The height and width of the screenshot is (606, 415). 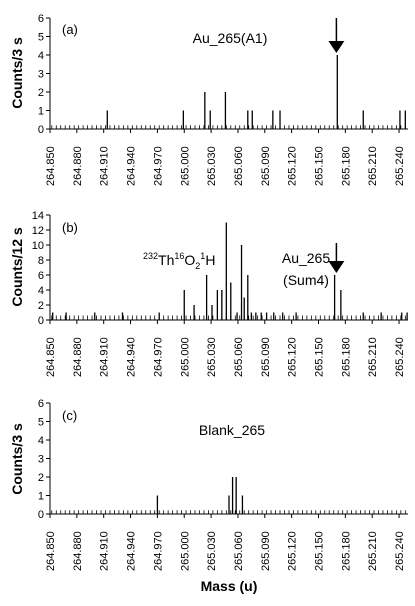 I want to click on y-tick-label: 8, so click(x=41, y=261).